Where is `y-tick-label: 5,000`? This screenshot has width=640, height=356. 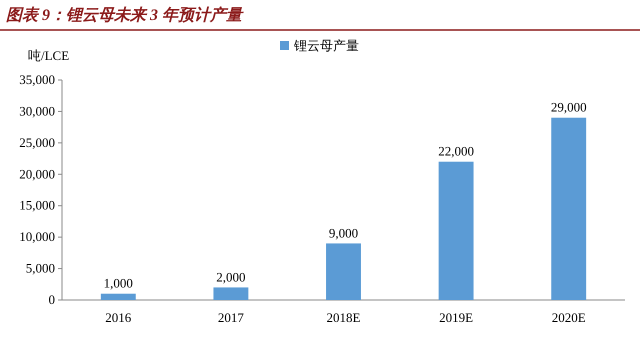 y-tick-label: 5,000 is located at coordinates (40, 268).